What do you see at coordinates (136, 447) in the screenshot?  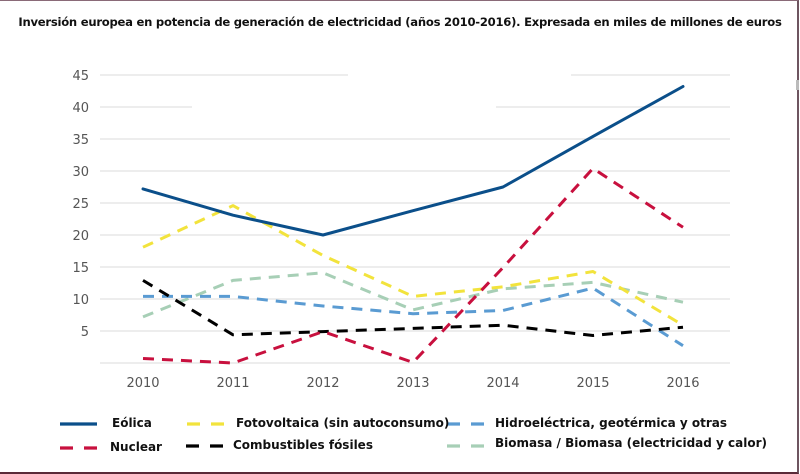 I see `legend-label-nuclear: Nuclear` at bounding box center [136, 447].